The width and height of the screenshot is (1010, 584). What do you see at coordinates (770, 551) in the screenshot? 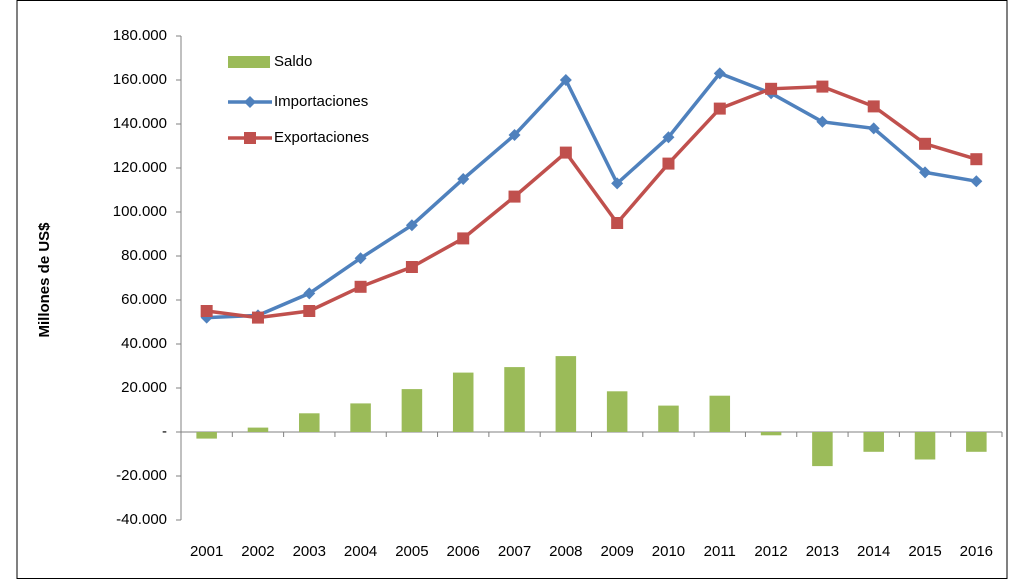
I see `x-tick-label: 2012` at bounding box center [770, 551].